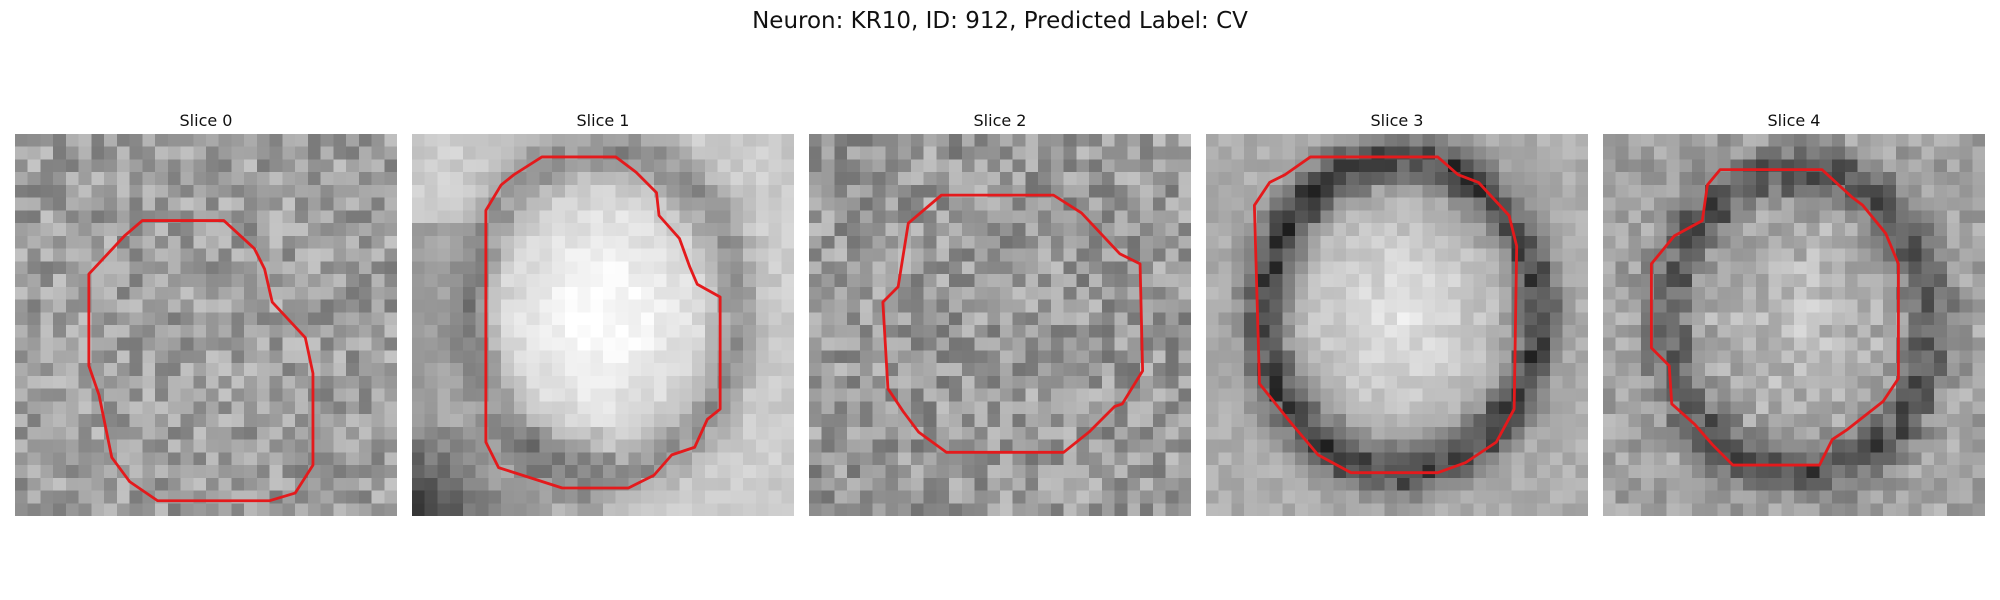 Image resolution: width=2000 pixels, height=600 pixels. I want to click on roi-contour, so click(1385, 315).